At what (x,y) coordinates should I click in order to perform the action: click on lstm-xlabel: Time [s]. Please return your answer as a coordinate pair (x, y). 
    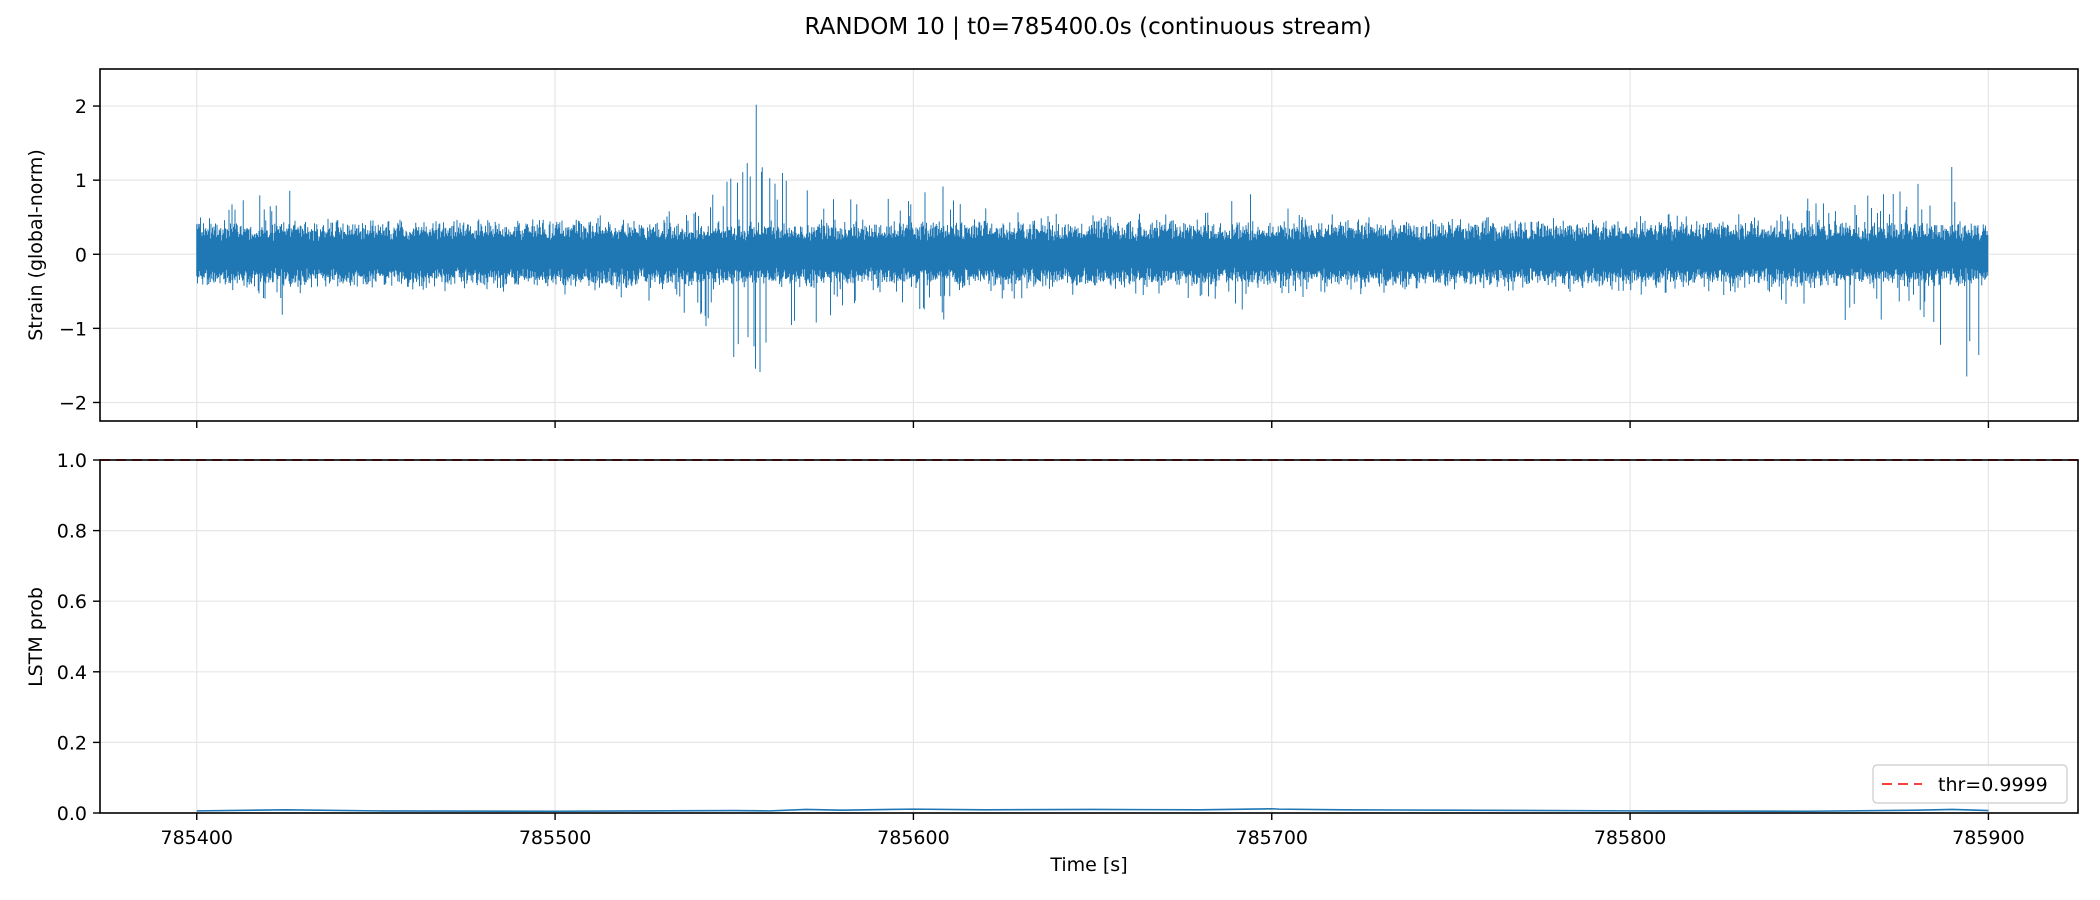
    Looking at the image, I should click on (1088, 865).